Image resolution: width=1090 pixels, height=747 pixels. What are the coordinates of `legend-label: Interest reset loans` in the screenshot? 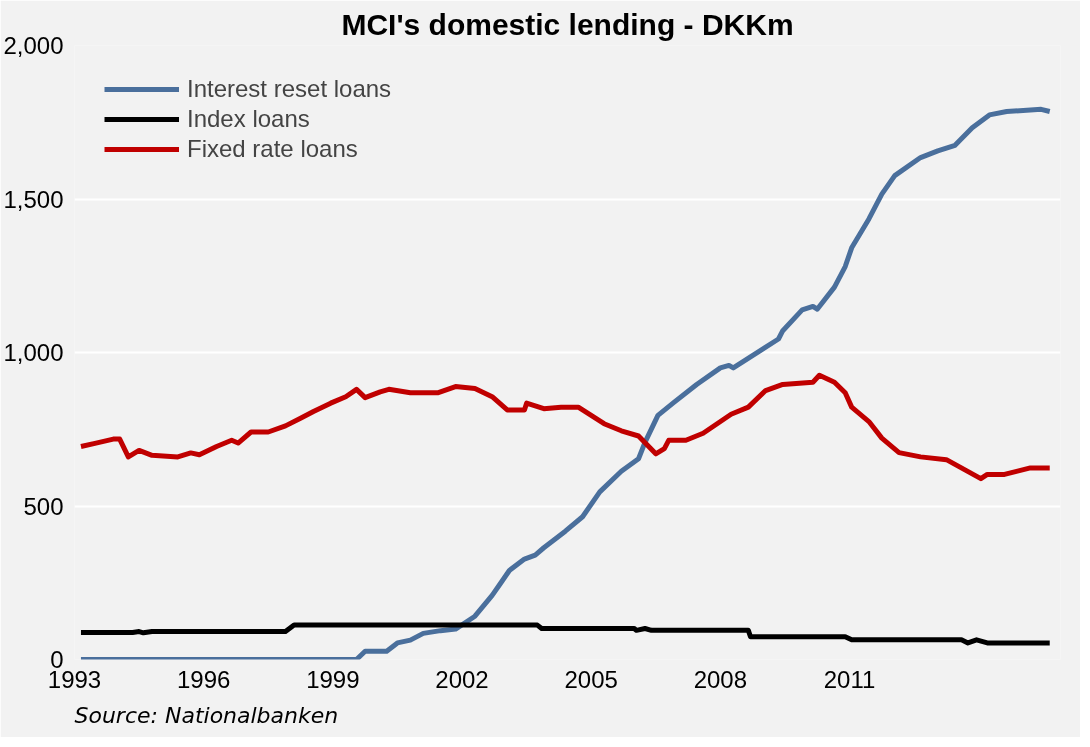 It's located at (289, 89).